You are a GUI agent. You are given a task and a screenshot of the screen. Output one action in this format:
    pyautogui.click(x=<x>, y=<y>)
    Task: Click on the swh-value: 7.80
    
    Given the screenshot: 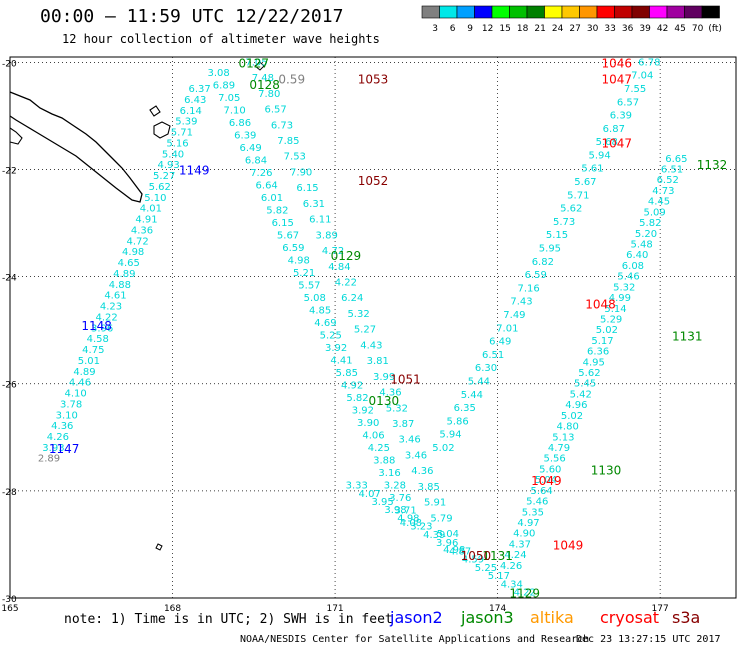 What is the action you would take?
    pyautogui.click(x=269, y=94)
    